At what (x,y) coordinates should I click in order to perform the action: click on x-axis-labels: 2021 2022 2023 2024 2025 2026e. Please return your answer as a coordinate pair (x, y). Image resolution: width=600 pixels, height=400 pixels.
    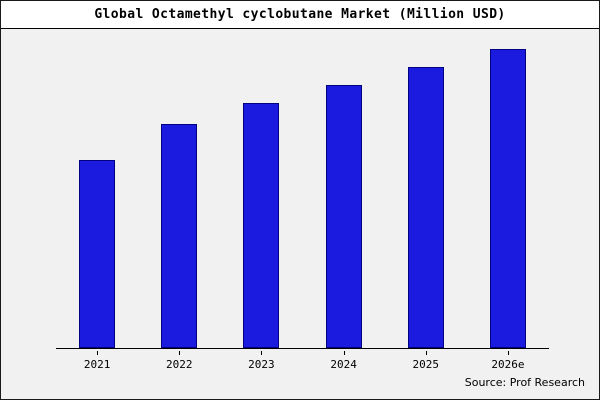
    Looking at the image, I should click on (302, 362).